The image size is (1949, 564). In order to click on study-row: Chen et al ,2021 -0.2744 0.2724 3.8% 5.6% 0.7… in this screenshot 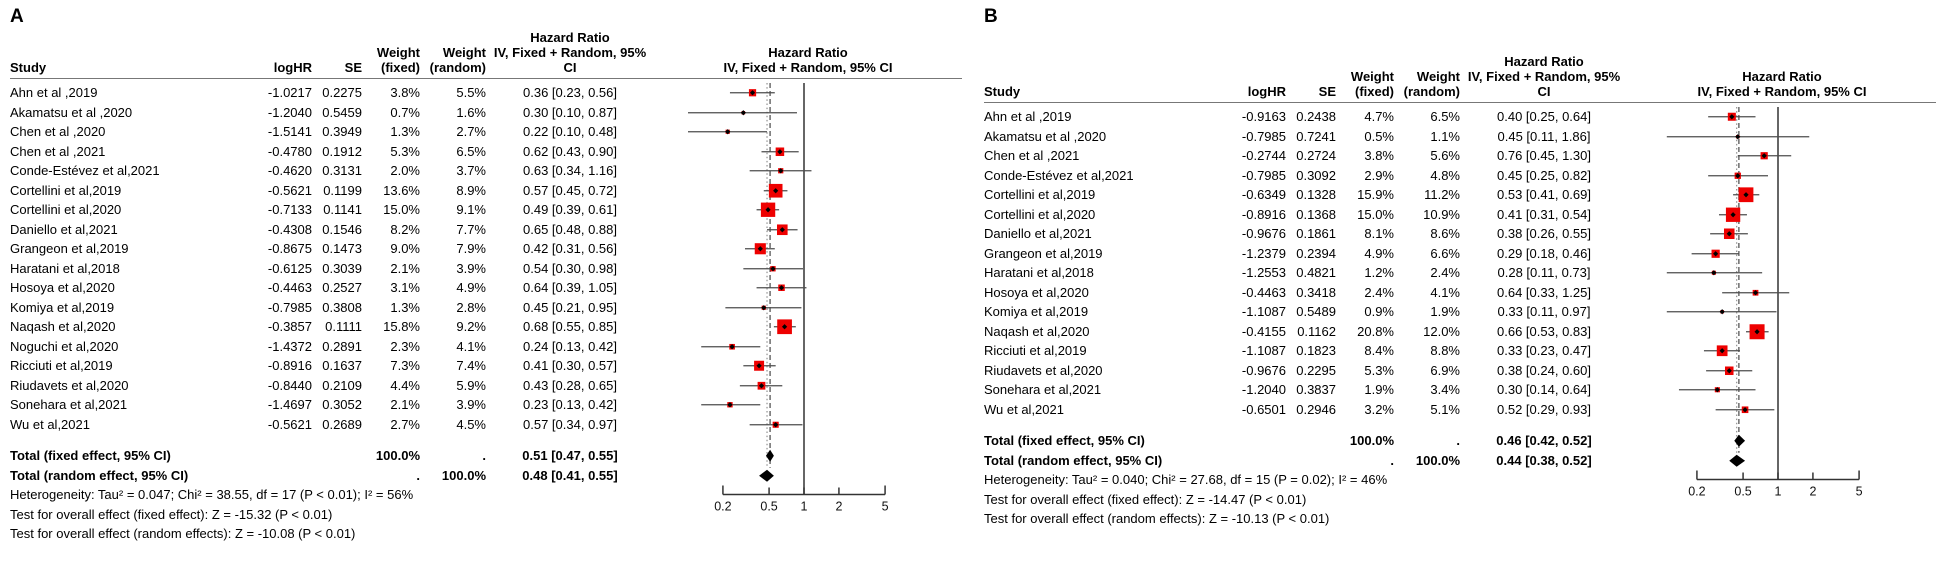, I will do `click(1460, 156)`.